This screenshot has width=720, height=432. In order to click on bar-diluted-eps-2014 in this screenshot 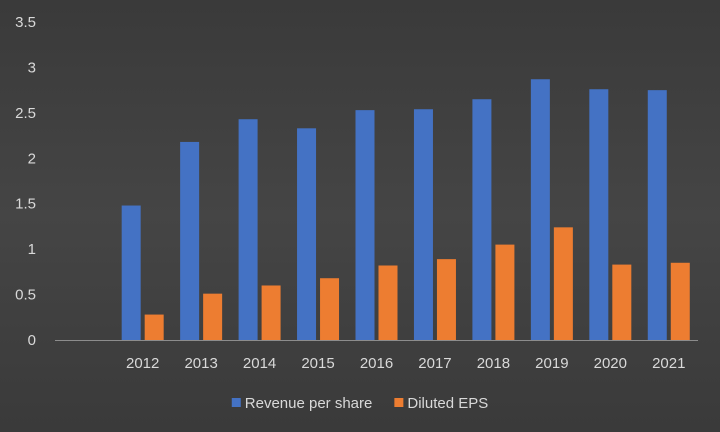, I will do `click(271, 312)`.